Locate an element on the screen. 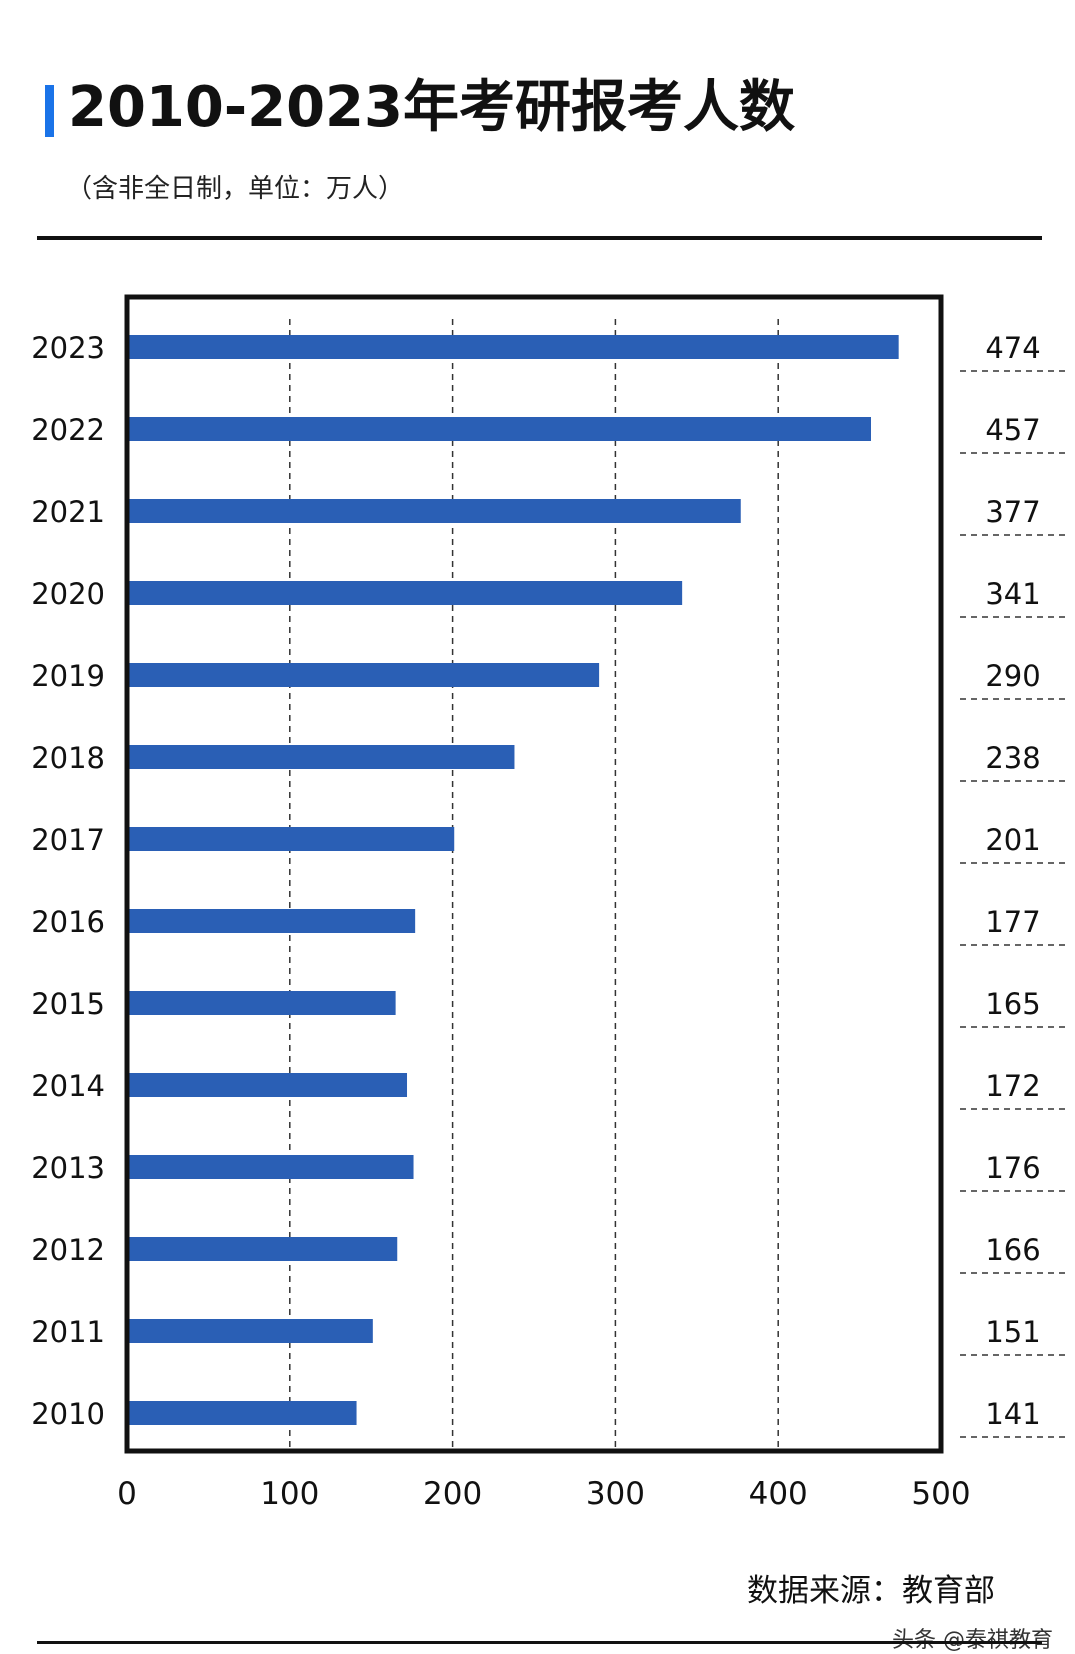 This screenshot has width=1075, height=1654. category-label: 2019 is located at coordinates (68, 676).